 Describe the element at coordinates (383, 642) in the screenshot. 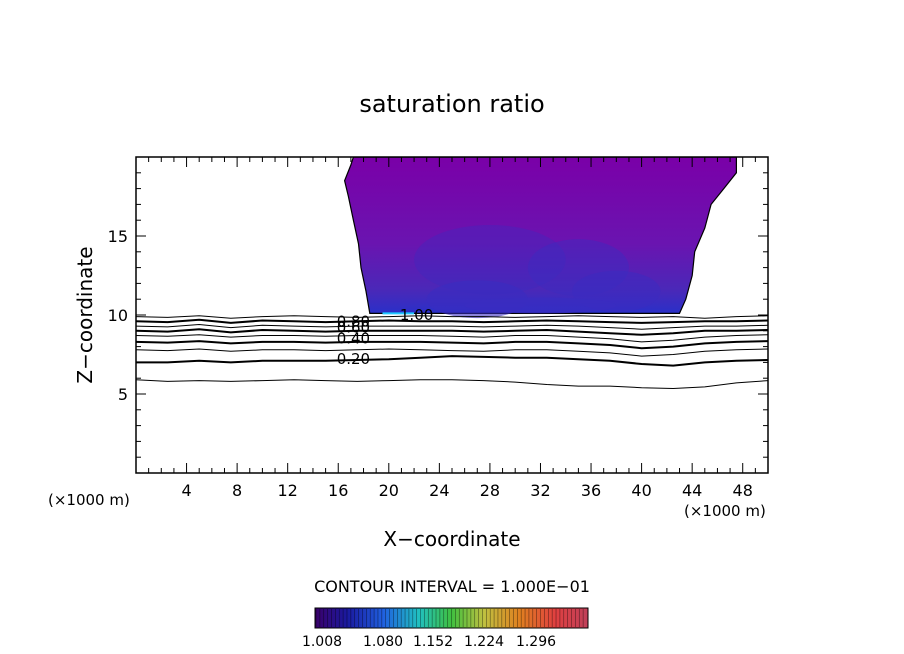

I see `colorbar-tick-label: 1.080` at that location.